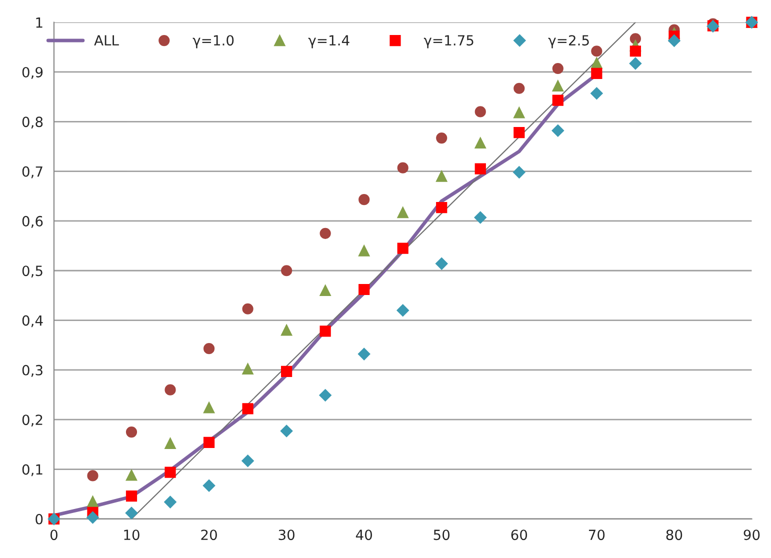 This screenshot has width=771, height=558. Describe the element at coordinates (364, 535) in the screenshot. I see `x-tick-label: 40` at that location.